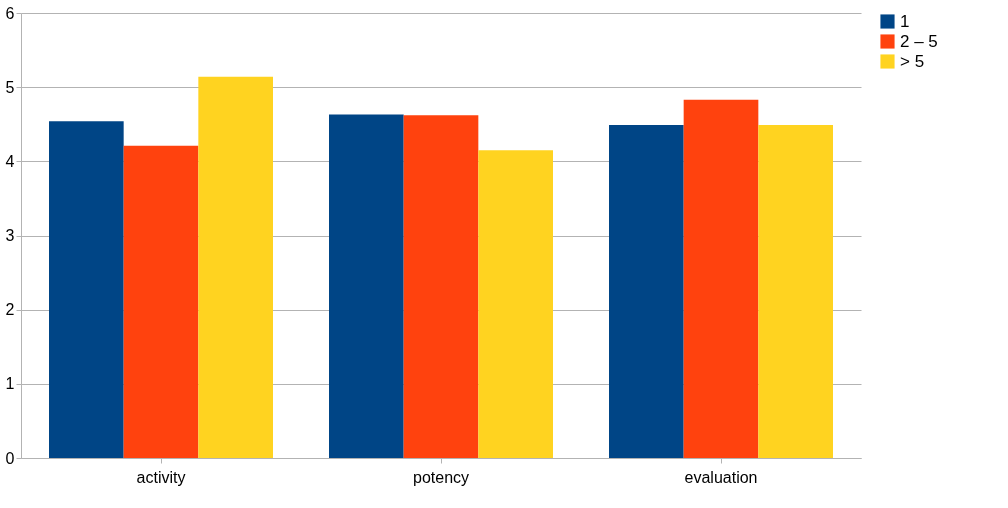 The height and width of the screenshot is (508, 1008). What do you see at coordinates (10, 161) in the screenshot?
I see `y-tick-label: 4` at bounding box center [10, 161].